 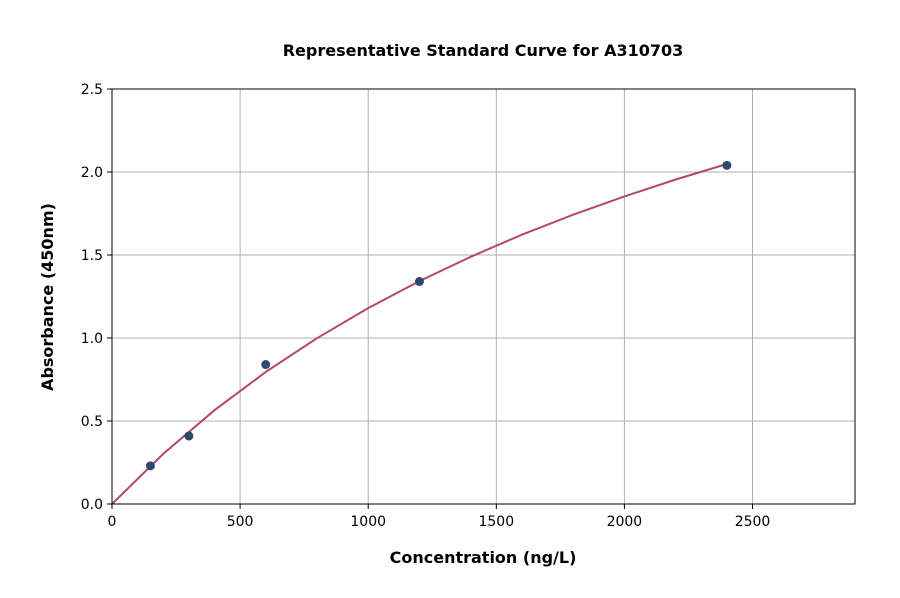 What do you see at coordinates (496, 522) in the screenshot?
I see `x-tick-label: 1500` at bounding box center [496, 522].